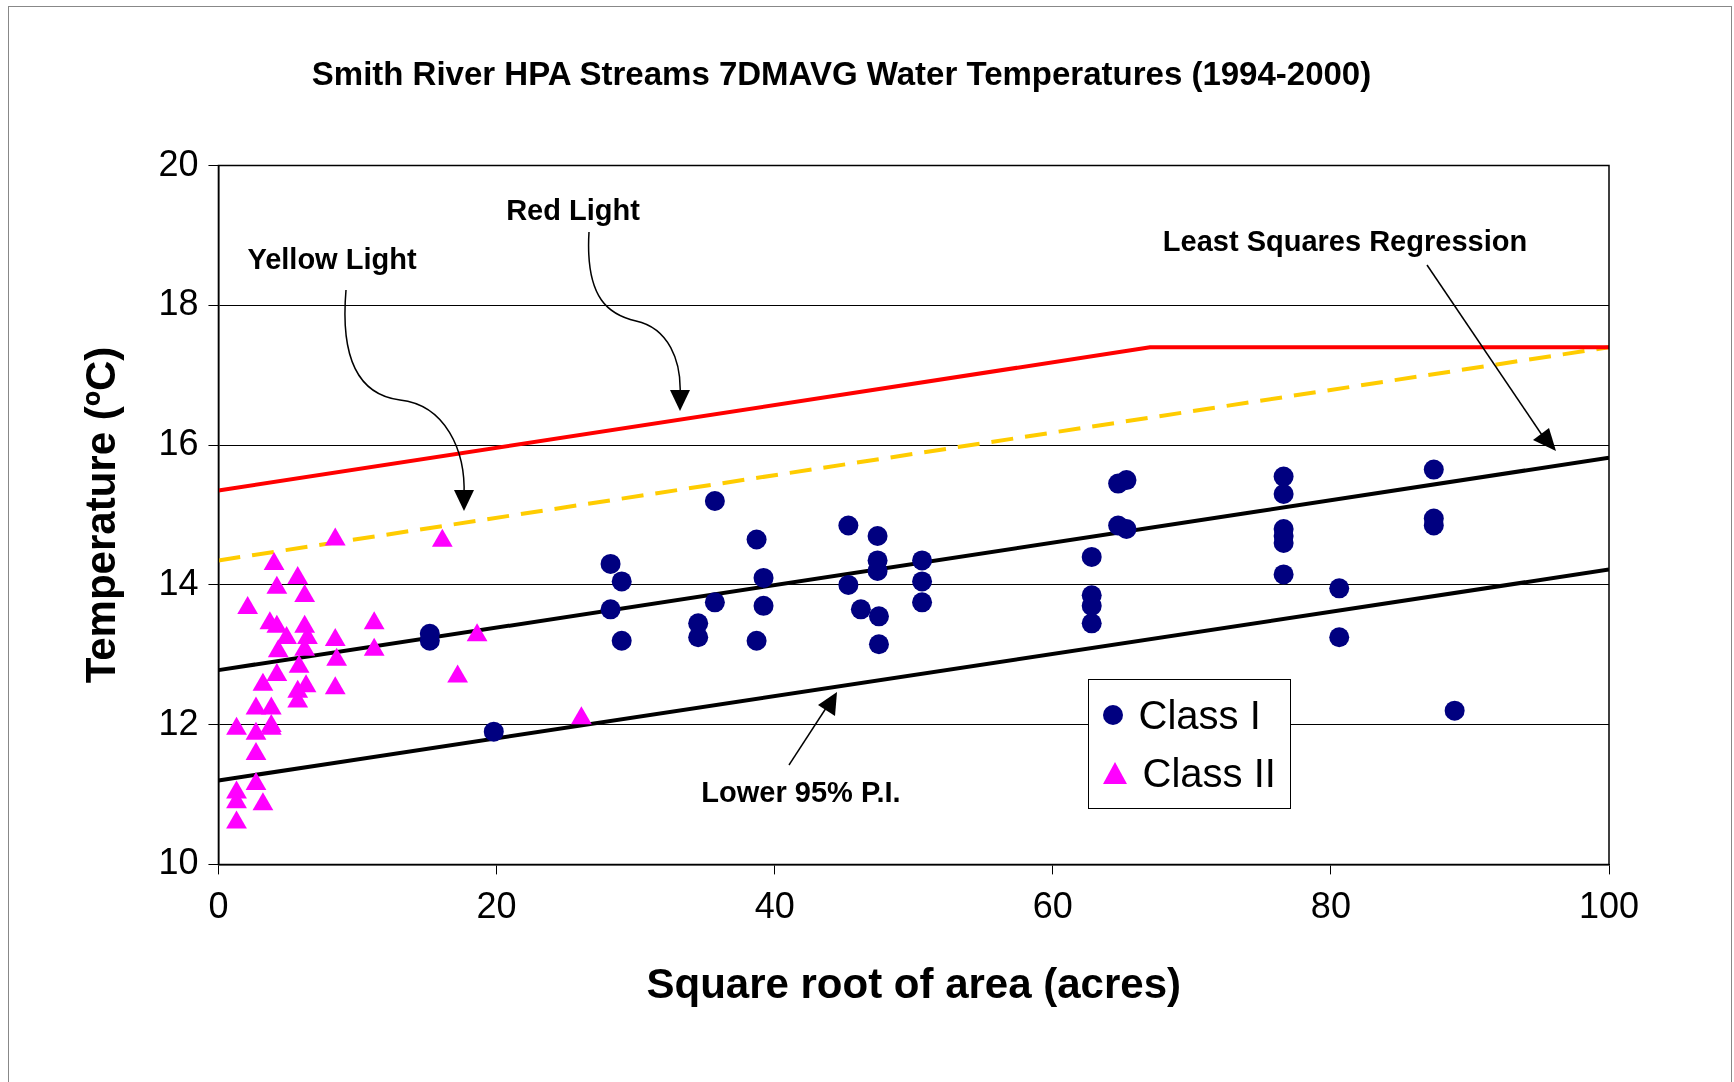 The height and width of the screenshot is (1082, 1734). What do you see at coordinates (573, 210) in the screenshot?
I see `annotation: Red Light` at bounding box center [573, 210].